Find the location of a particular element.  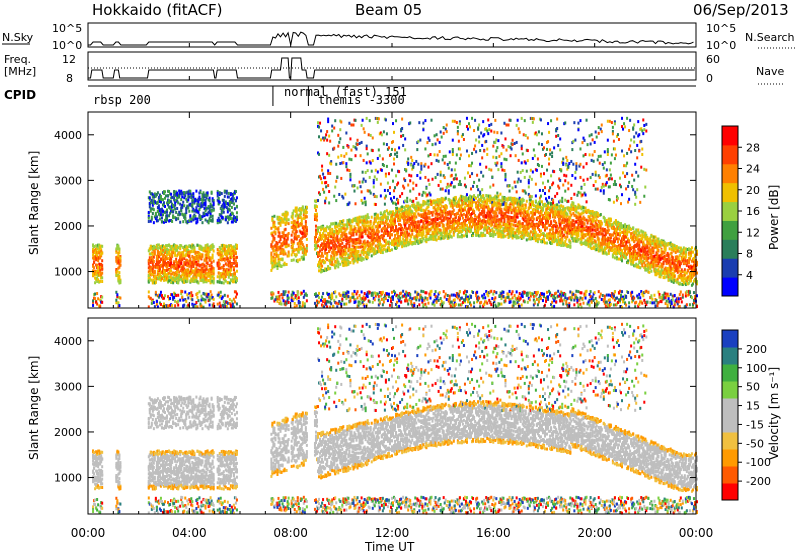

station-title: Hokkaido (fitACF) is located at coordinates (157, 10).